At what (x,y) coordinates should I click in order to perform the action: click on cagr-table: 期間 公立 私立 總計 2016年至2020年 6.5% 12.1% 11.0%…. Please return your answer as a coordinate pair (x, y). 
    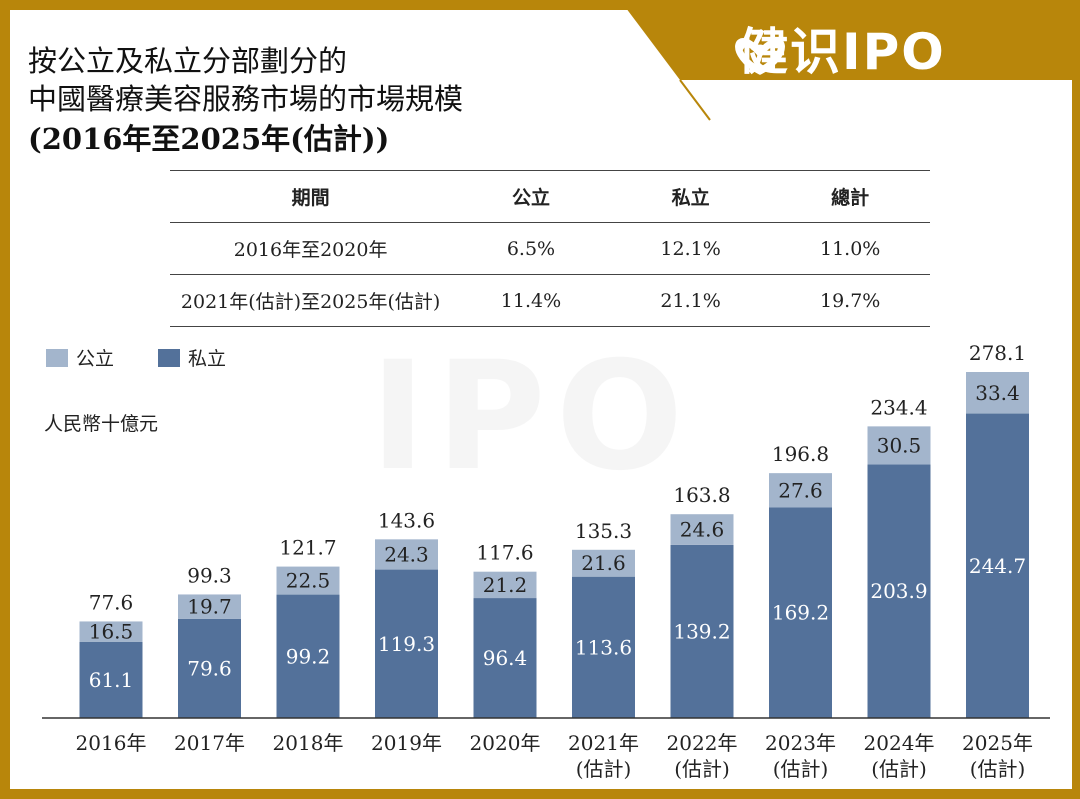
    Looking at the image, I should click on (550, 248).